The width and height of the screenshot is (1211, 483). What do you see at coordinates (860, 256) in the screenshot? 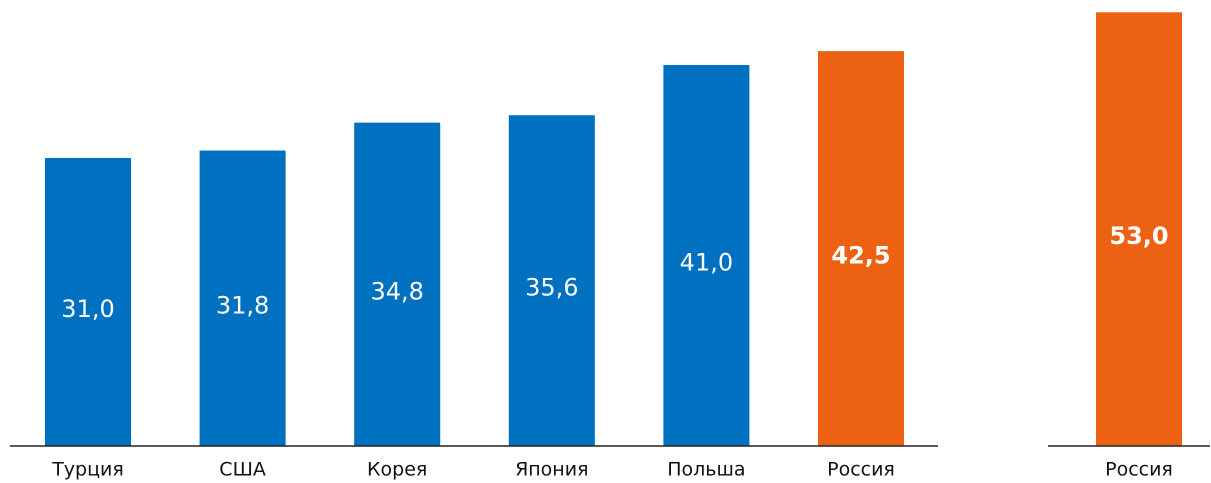
I see `value-label: 42,5` at bounding box center [860, 256].